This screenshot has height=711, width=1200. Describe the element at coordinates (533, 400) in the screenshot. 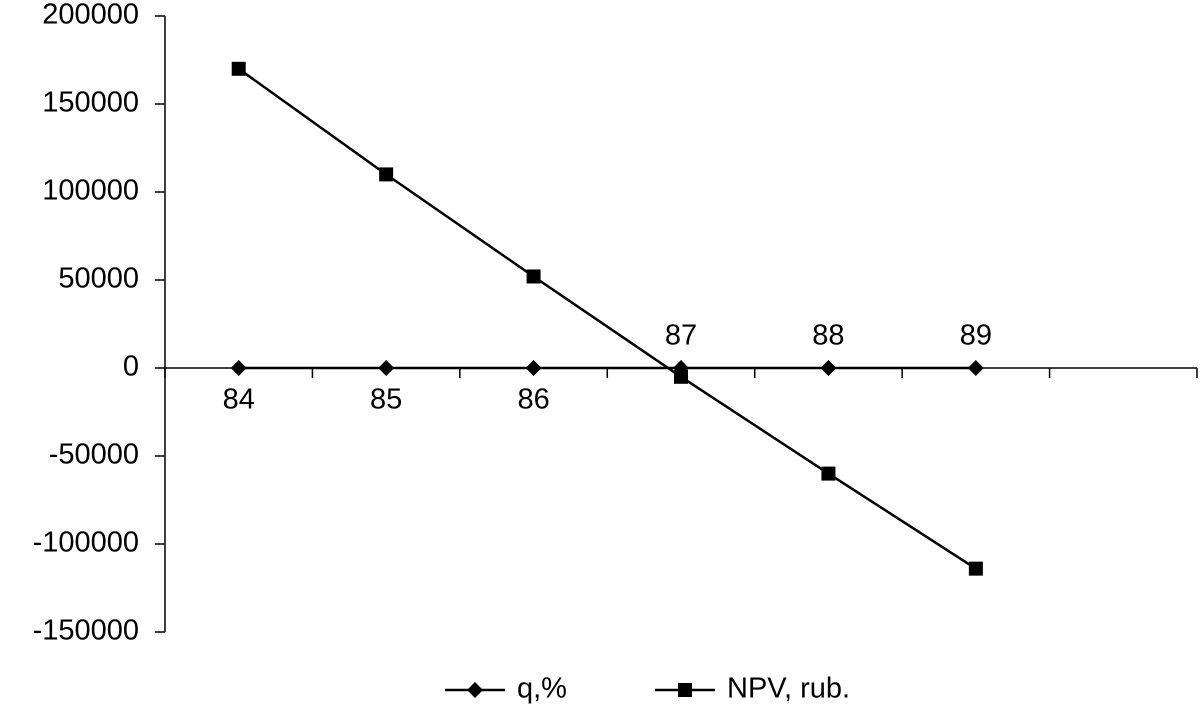

I see `x-tick-label: 86` at that location.